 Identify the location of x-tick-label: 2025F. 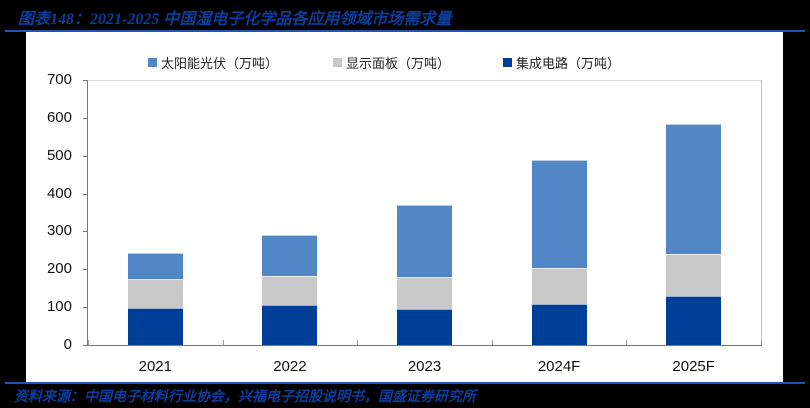
(693, 366).